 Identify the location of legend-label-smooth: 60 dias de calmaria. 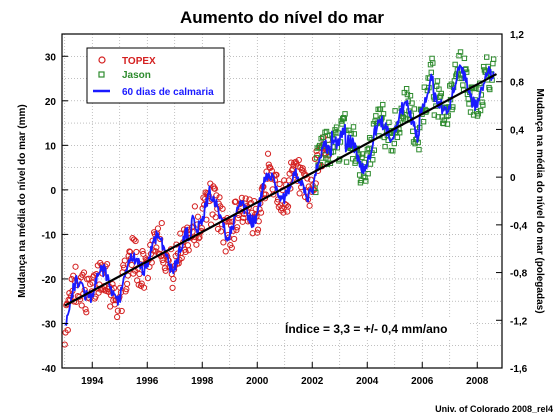
(168, 92).